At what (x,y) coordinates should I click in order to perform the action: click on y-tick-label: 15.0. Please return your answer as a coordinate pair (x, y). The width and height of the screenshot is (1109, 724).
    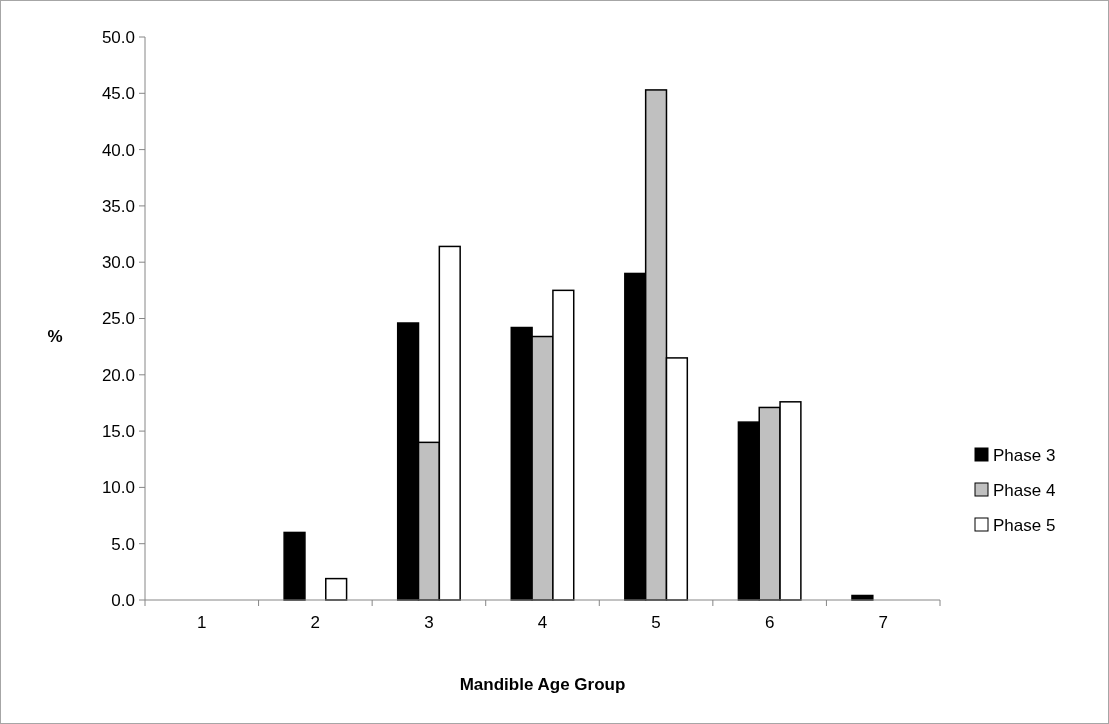
    Looking at the image, I should click on (118, 432).